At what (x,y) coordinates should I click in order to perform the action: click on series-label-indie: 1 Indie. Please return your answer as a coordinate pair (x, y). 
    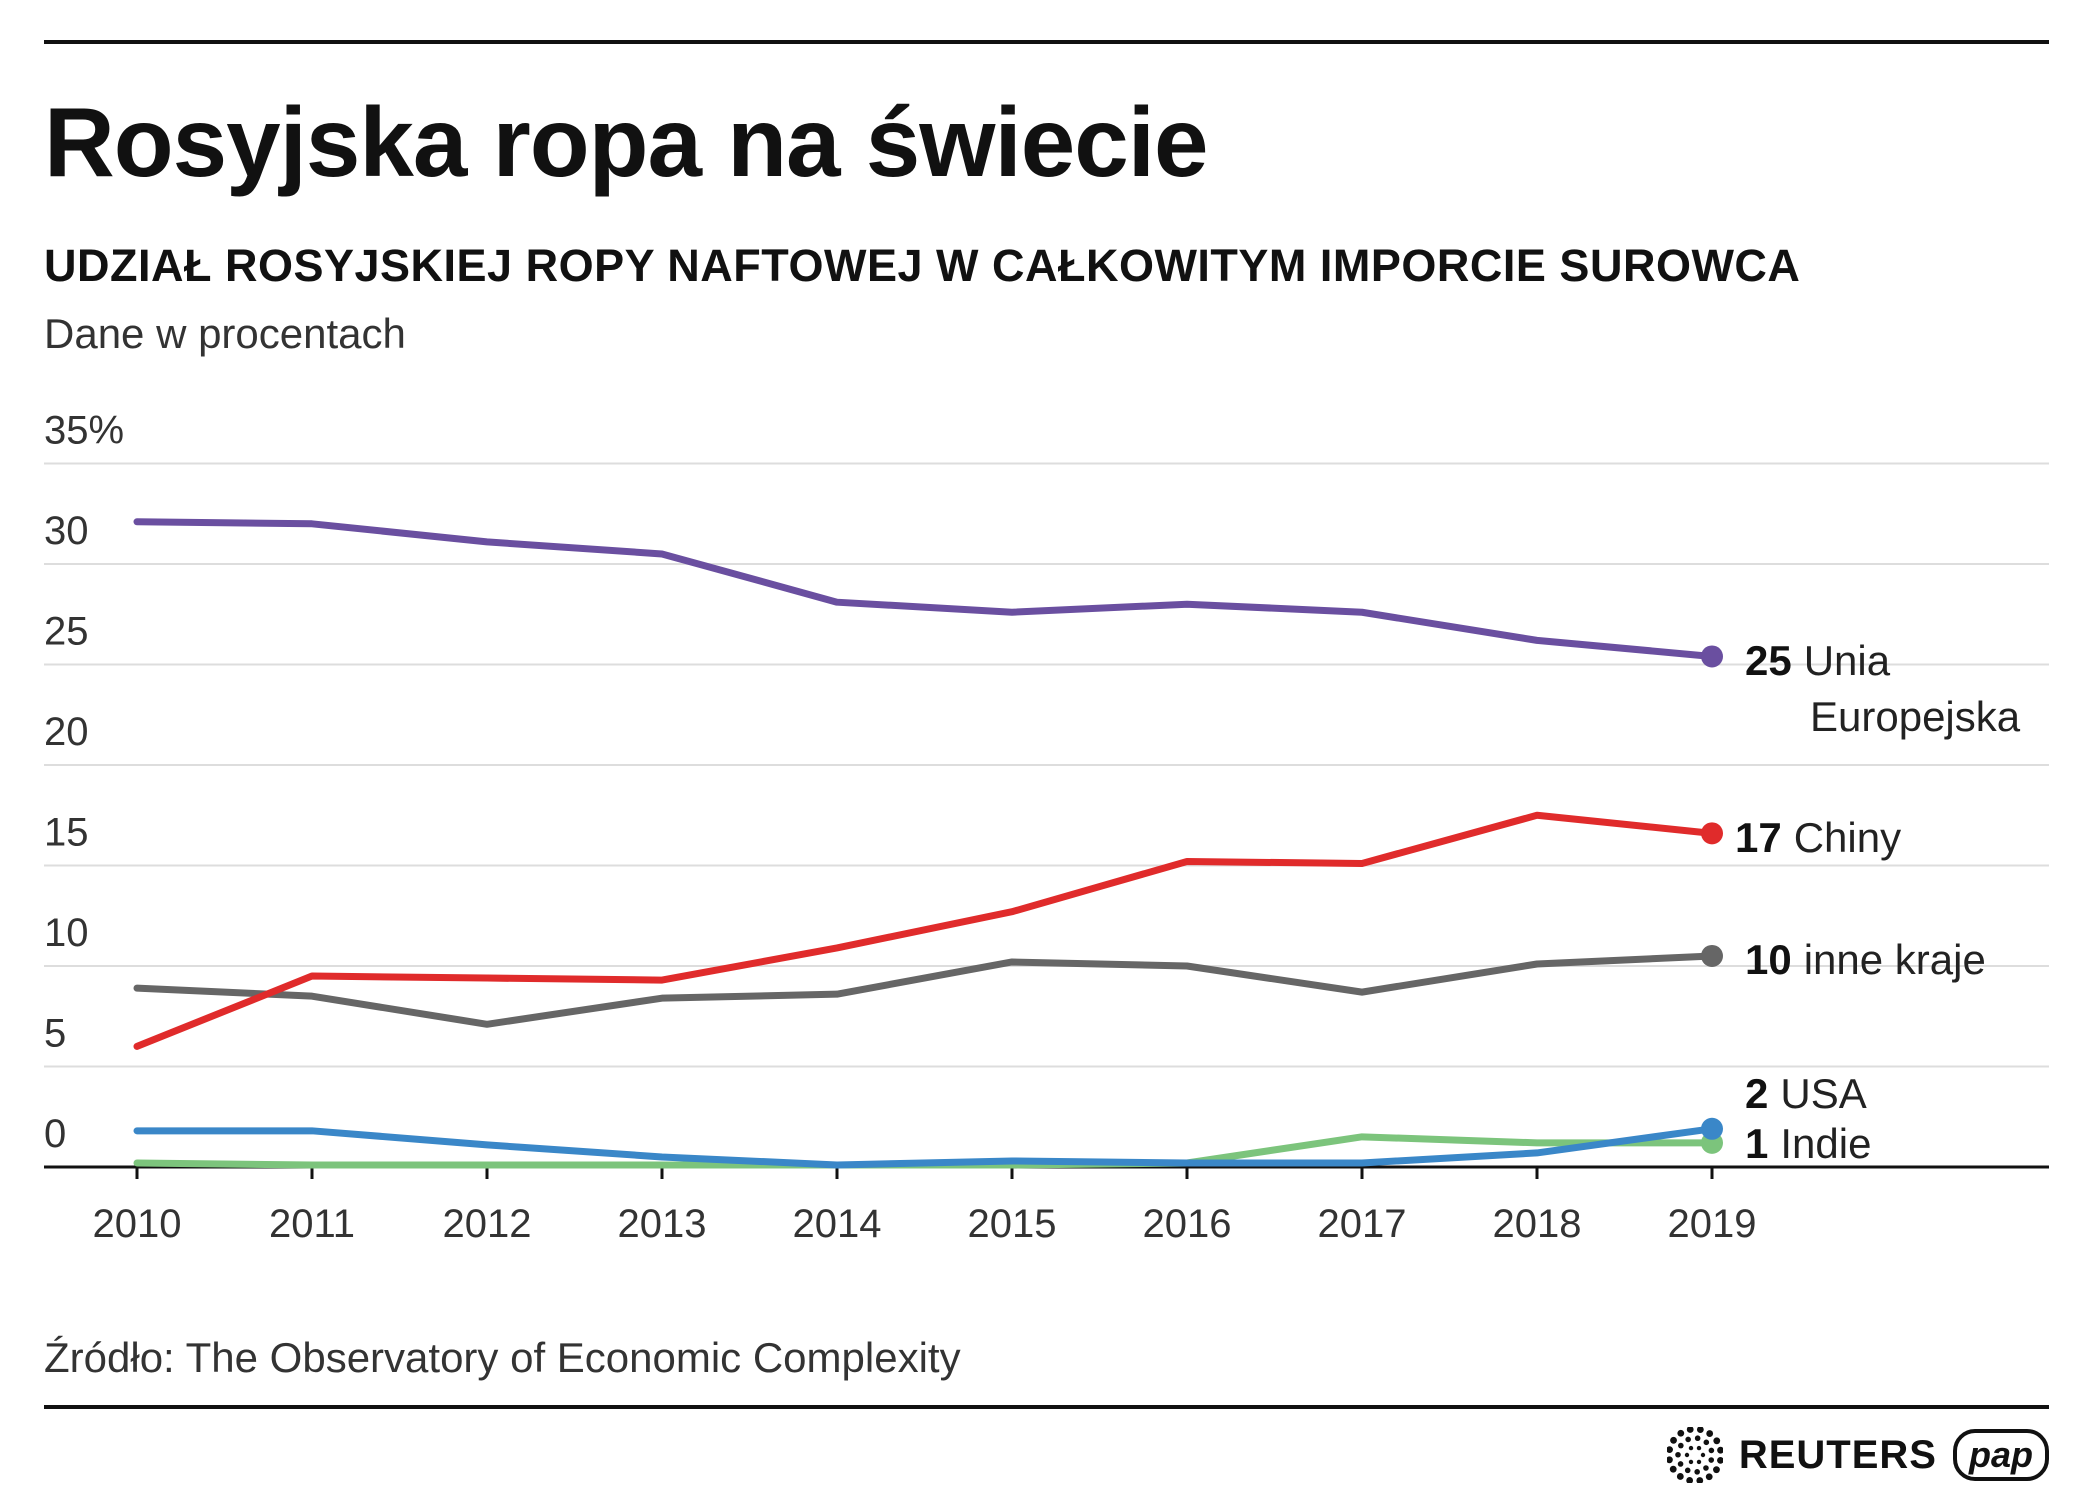
    Looking at the image, I should click on (1808, 1143).